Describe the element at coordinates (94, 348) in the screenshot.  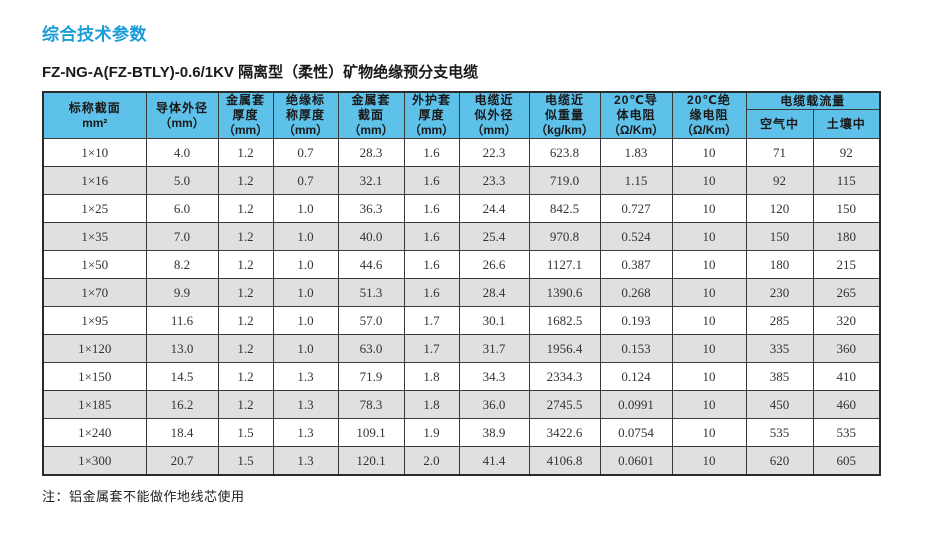
I see `cell-nominal-section: 1×120` at that location.